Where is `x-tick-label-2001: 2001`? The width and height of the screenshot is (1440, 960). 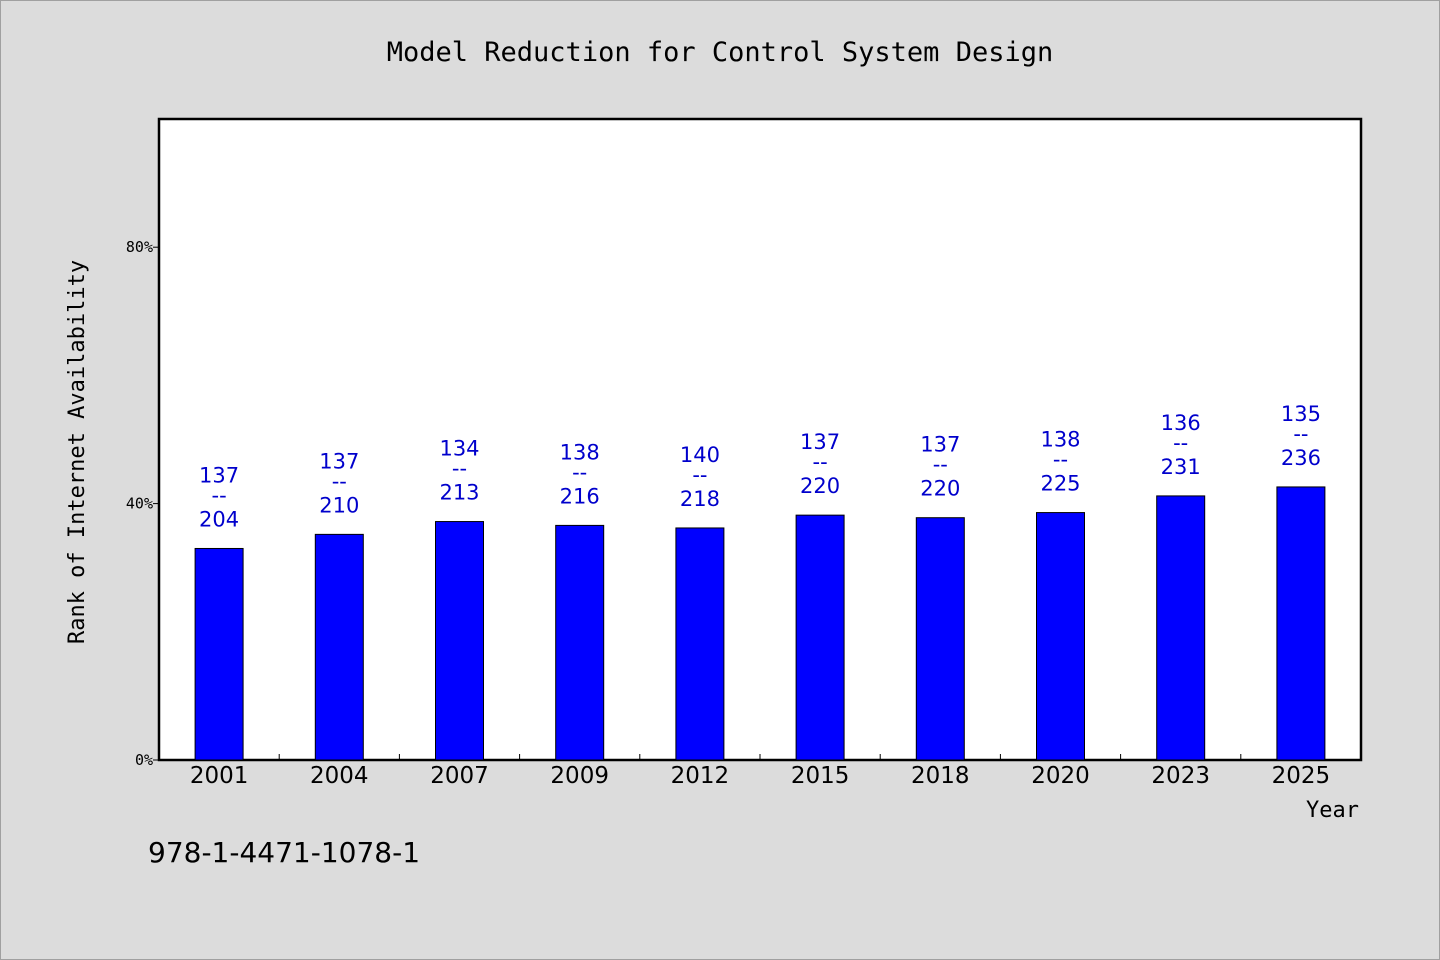
x-tick-label-2001: 2001 is located at coordinates (219, 776).